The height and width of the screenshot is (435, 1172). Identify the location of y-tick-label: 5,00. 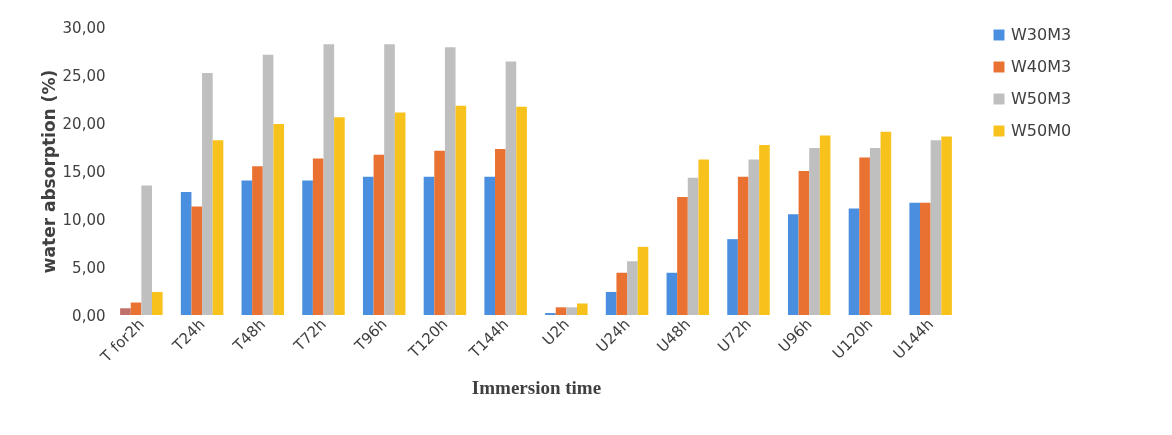
(89, 267).